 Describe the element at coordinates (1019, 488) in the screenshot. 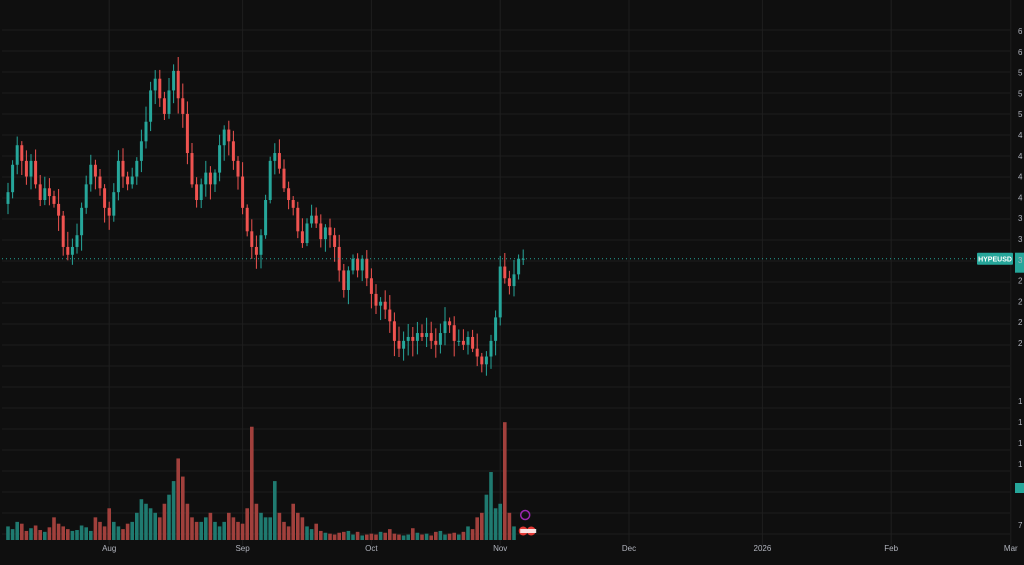

I see `volume-axis-marker` at that location.